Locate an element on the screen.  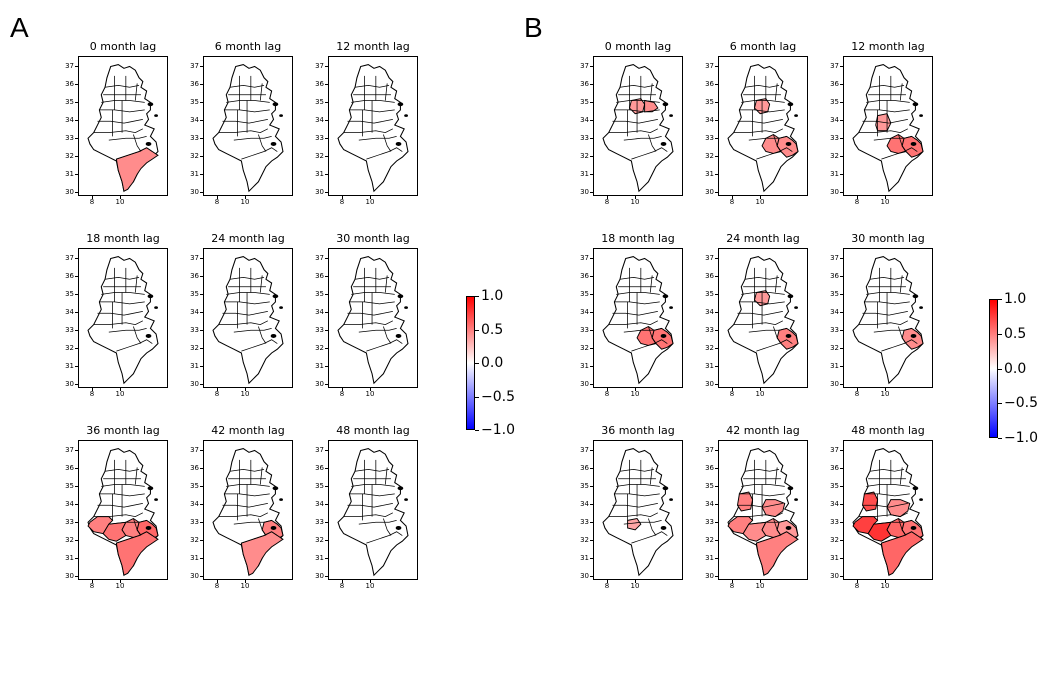
map-subplot: 6 month lag 37 36 35 34 33 32 31 30 8 10 is located at coordinates (770, 125).